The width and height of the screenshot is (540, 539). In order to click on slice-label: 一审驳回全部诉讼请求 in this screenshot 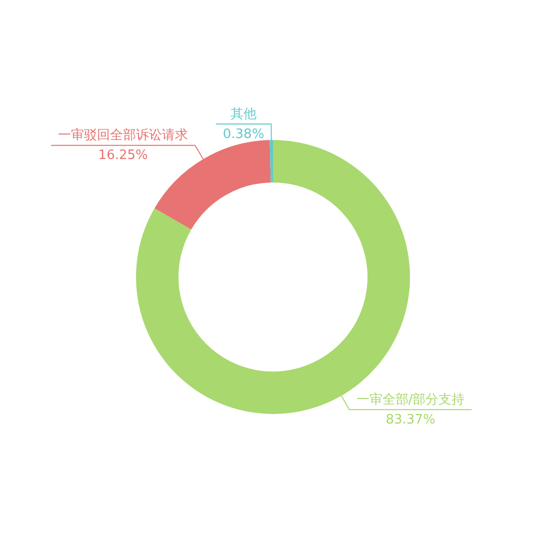, I will do `click(123, 135)`.